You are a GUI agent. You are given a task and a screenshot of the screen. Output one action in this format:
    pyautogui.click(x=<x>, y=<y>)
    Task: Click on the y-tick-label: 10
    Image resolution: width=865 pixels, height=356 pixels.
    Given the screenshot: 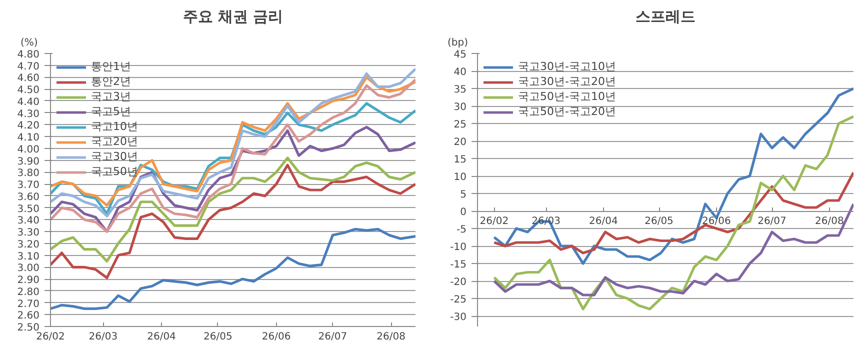 What is the action you would take?
    pyautogui.click(x=460, y=177)
    